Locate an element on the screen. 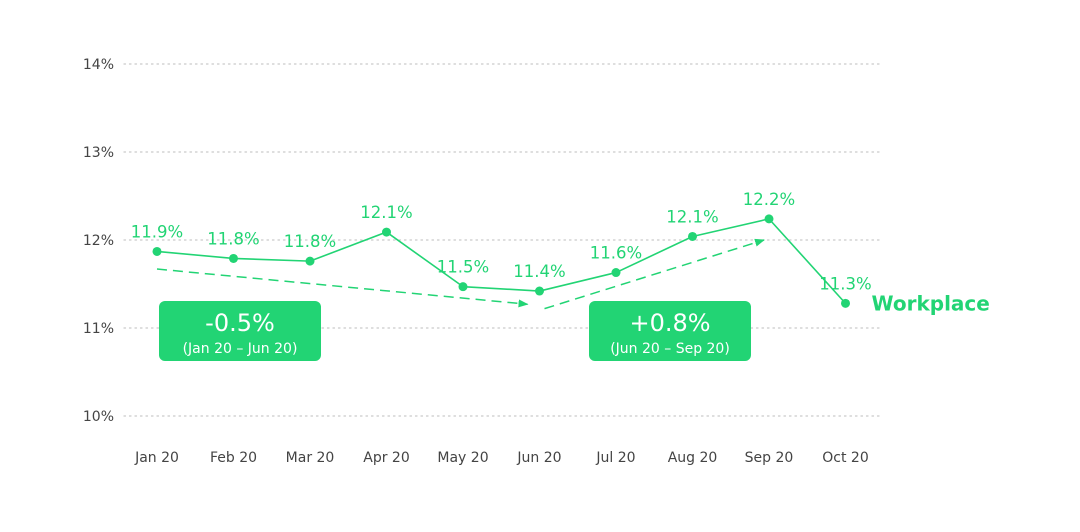 This screenshot has width=1080, height=532. series-lines is located at coordinates (501, 261).